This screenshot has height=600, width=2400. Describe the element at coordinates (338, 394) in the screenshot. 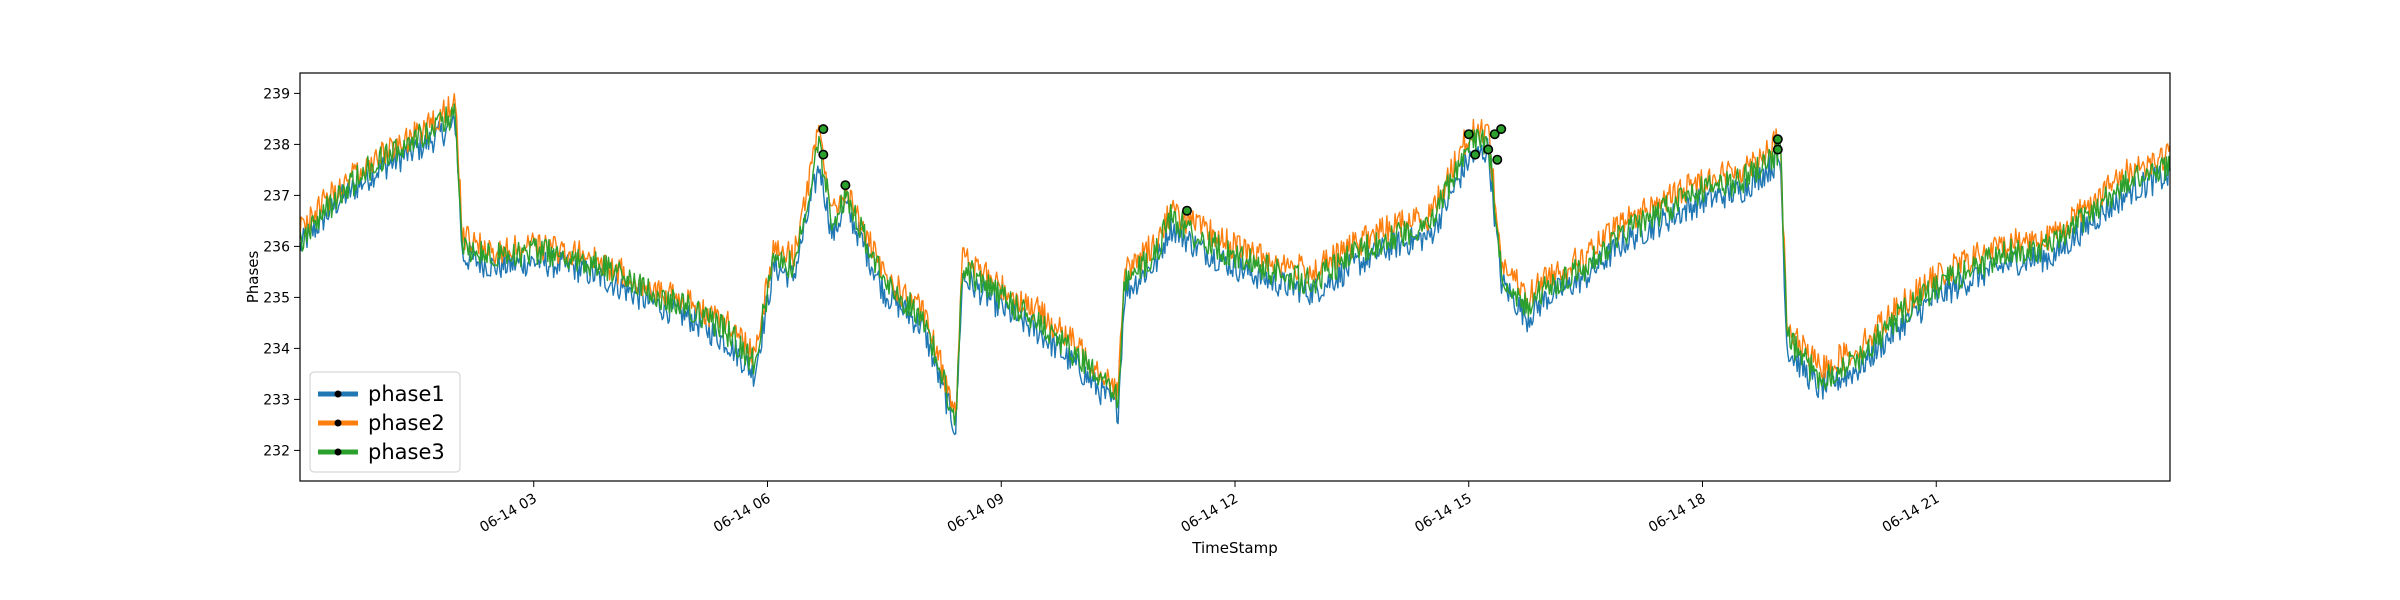

I see `legend-marker-phase1` at that location.